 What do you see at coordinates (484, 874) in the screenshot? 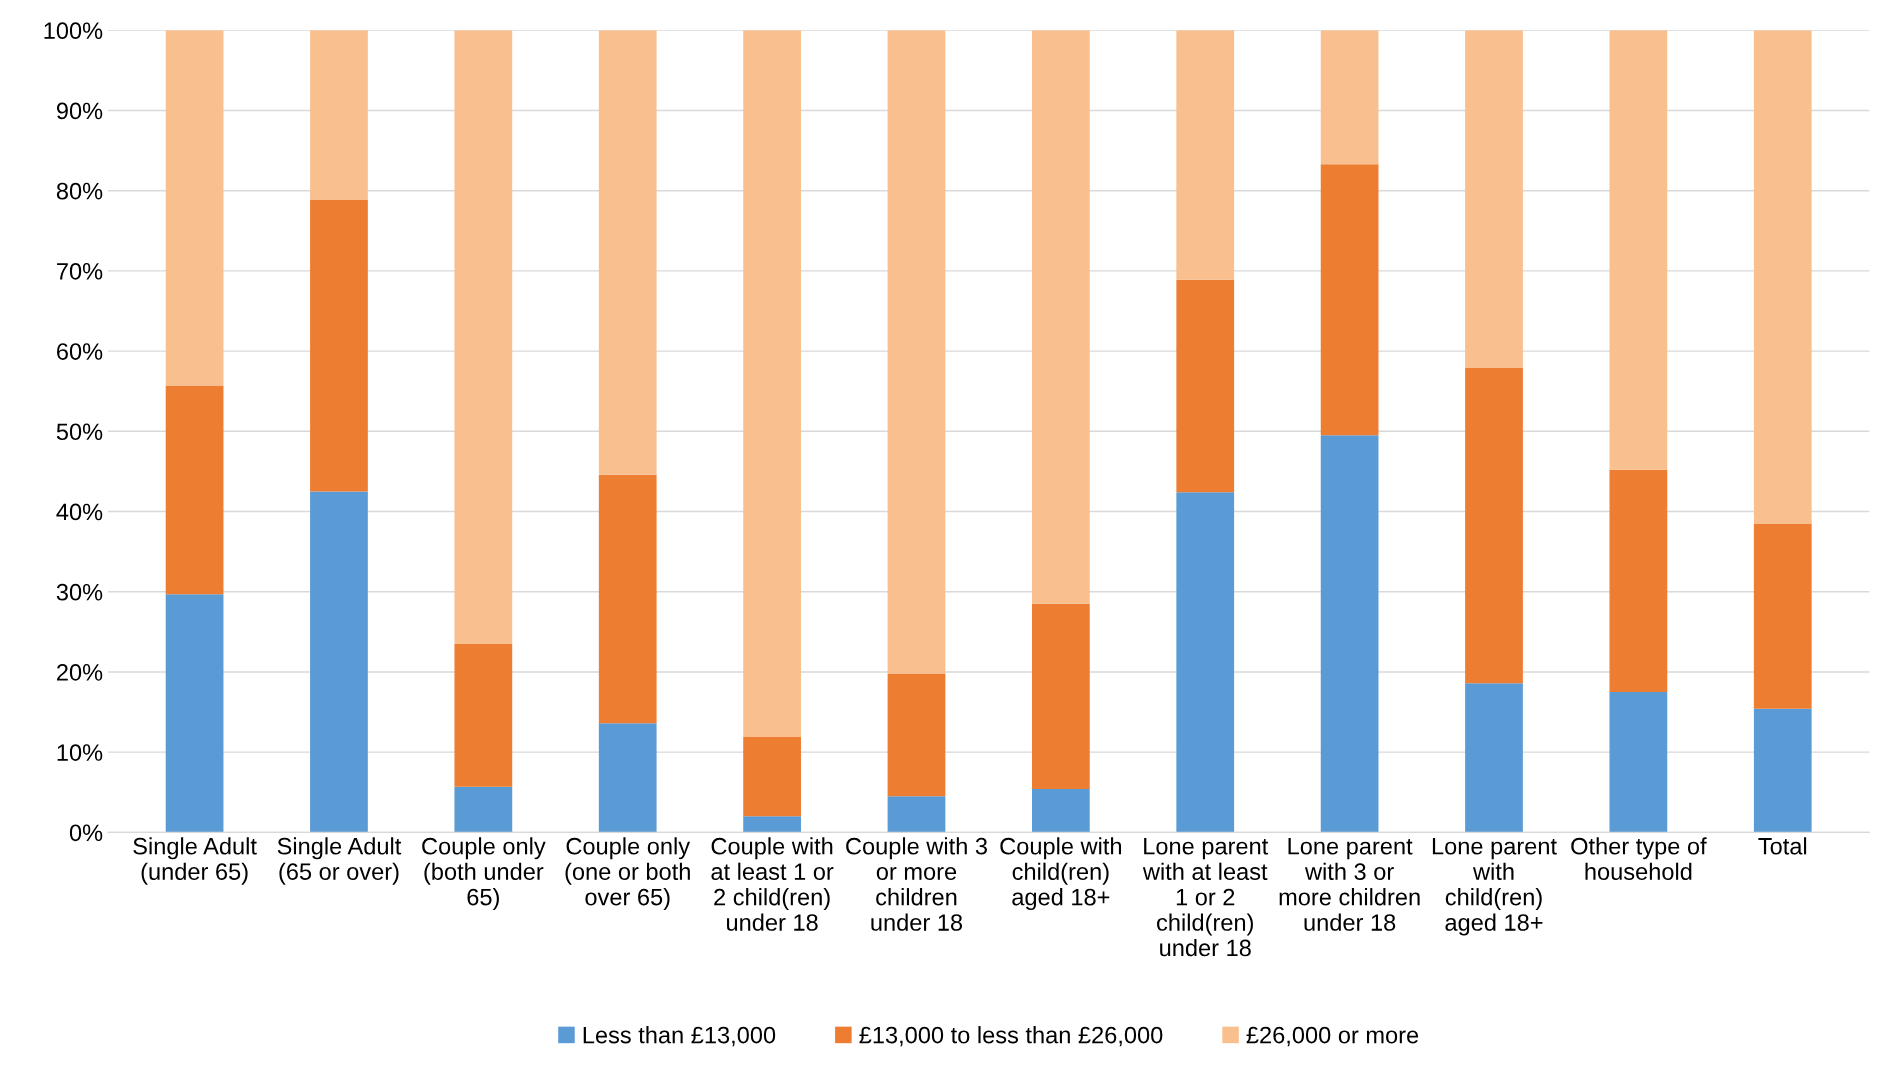
I see `x-tick-label: Couple only (both under 65)` at bounding box center [484, 874].